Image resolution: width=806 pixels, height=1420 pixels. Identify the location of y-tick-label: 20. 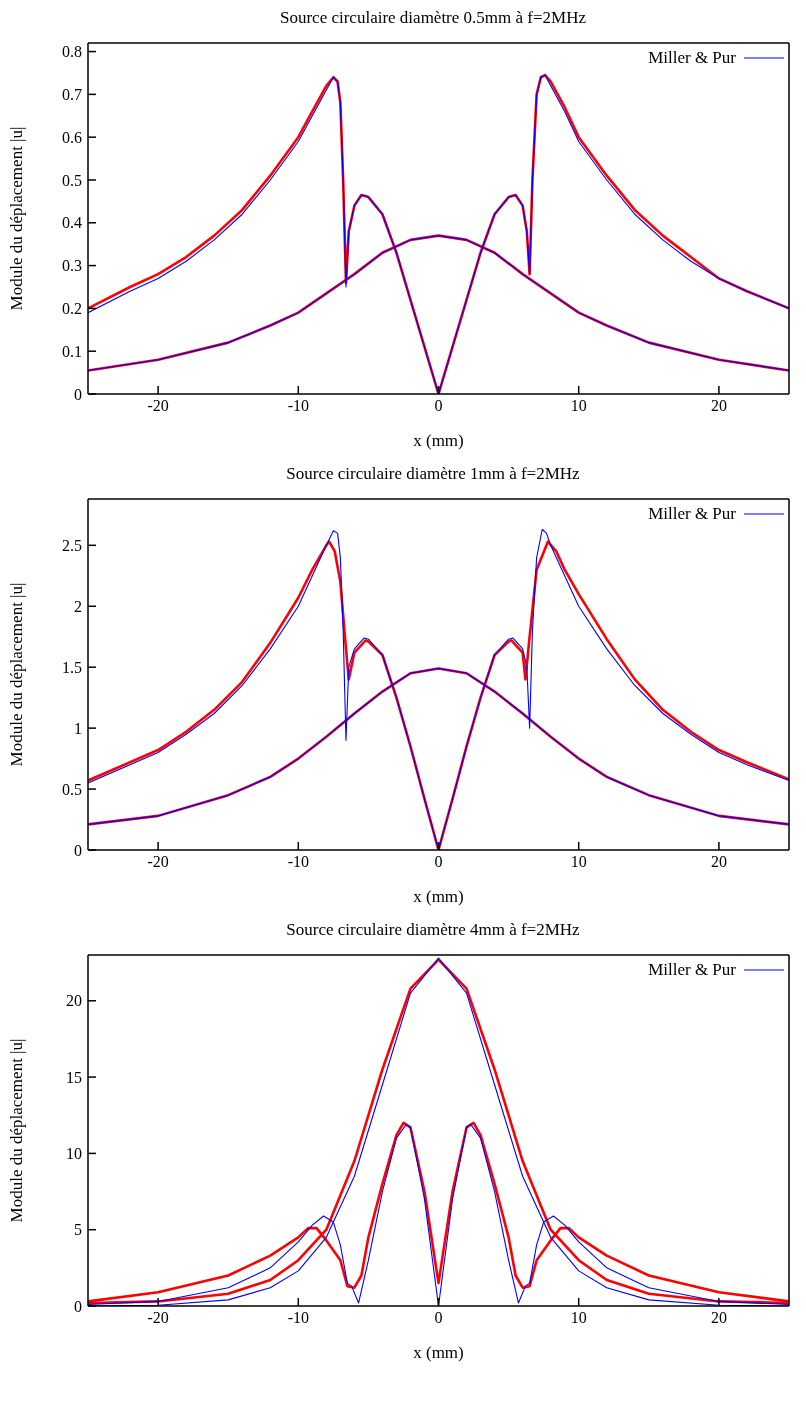
(74, 1001).